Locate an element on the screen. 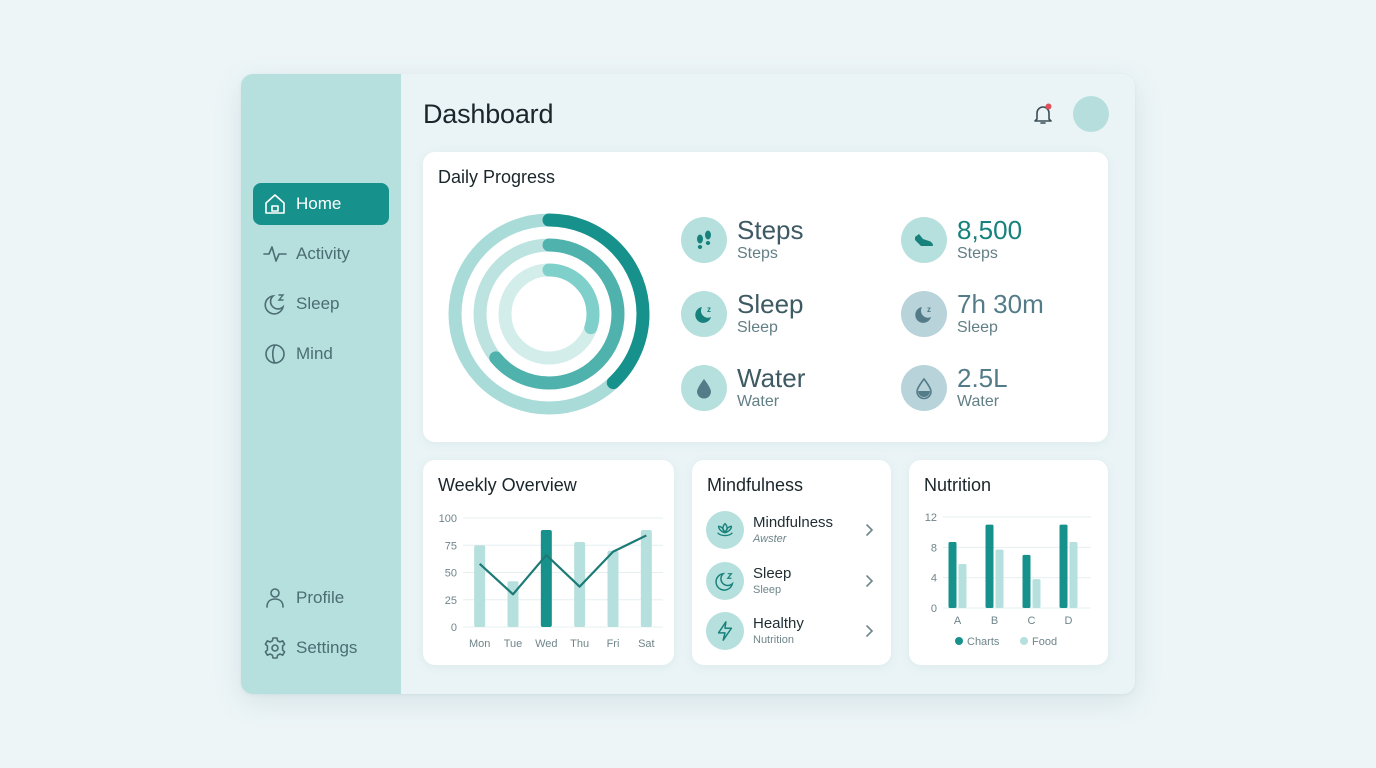 The width and height of the screenshot is (1376, 768). item-subtitle: Sleep is located at coordinates (767, 590).